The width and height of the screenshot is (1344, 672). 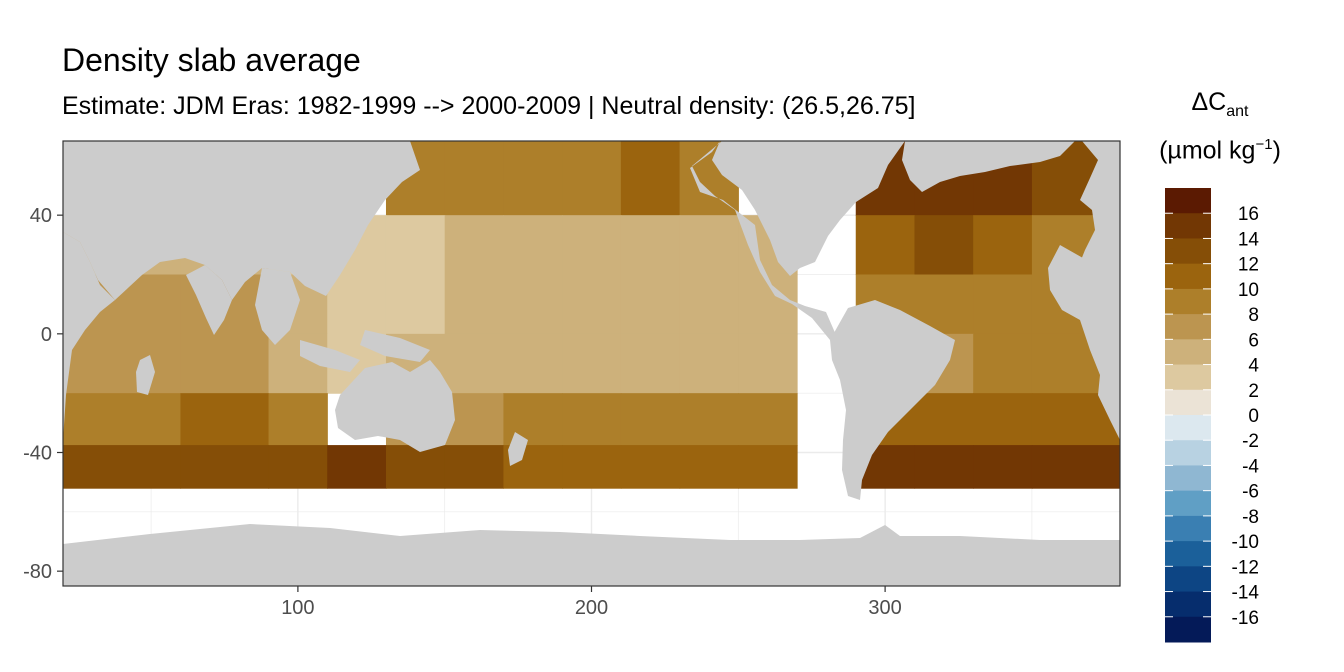 What do you see at coordinates (37, 572) in the screenshot?
I see `y-tick-label: -80` at bounding box center [37, 572].